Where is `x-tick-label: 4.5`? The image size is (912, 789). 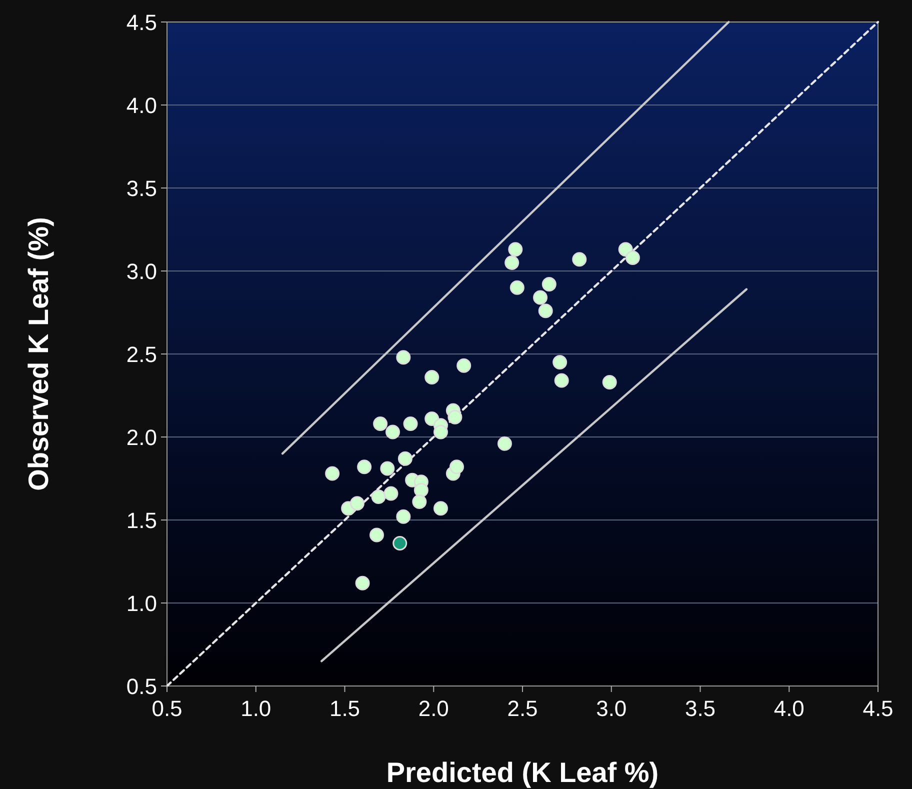 x-tick-label: 4.5 is located at coordinates (878, 708).